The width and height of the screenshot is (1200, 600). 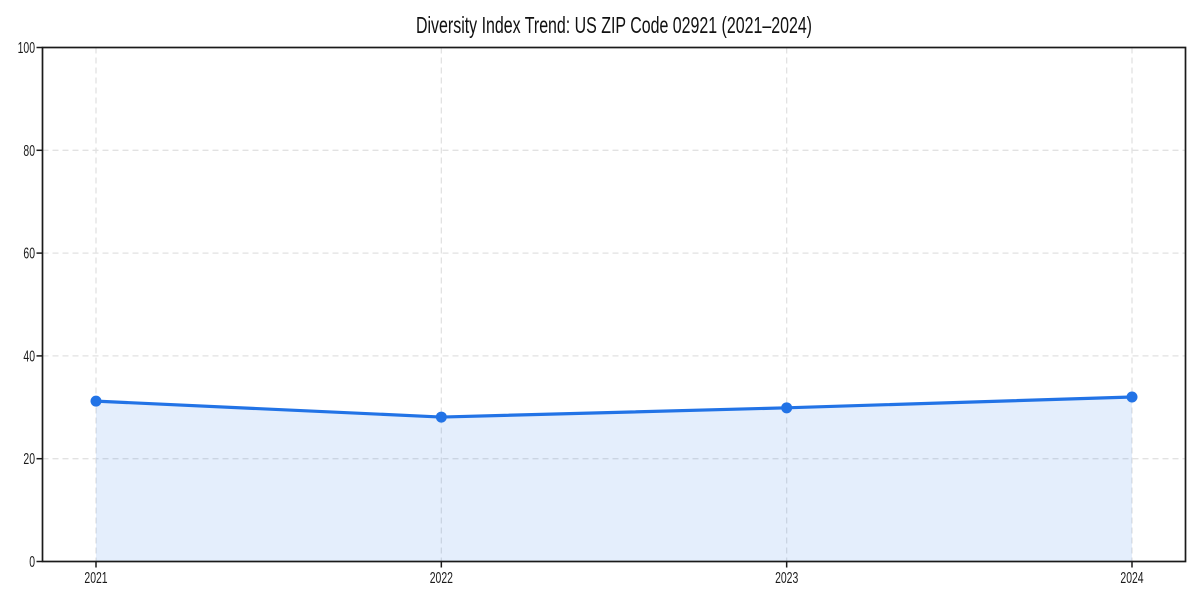 What do you see at coordinates (32, 562) in the screenshot?
I see `y-tick-label-0: 0` at bounding box center [32, 562].